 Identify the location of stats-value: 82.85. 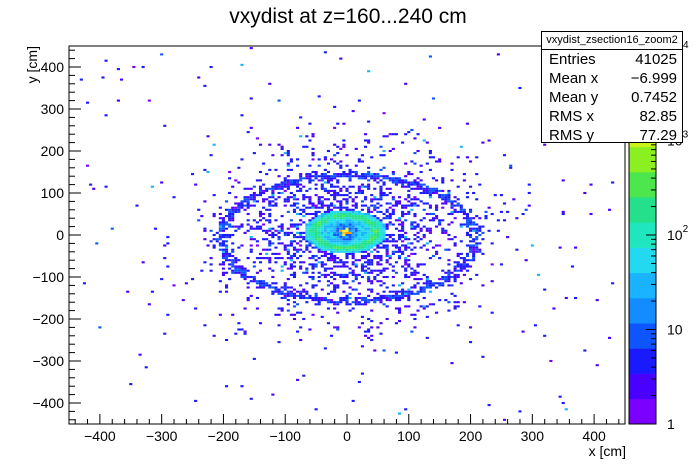
(658, 116).